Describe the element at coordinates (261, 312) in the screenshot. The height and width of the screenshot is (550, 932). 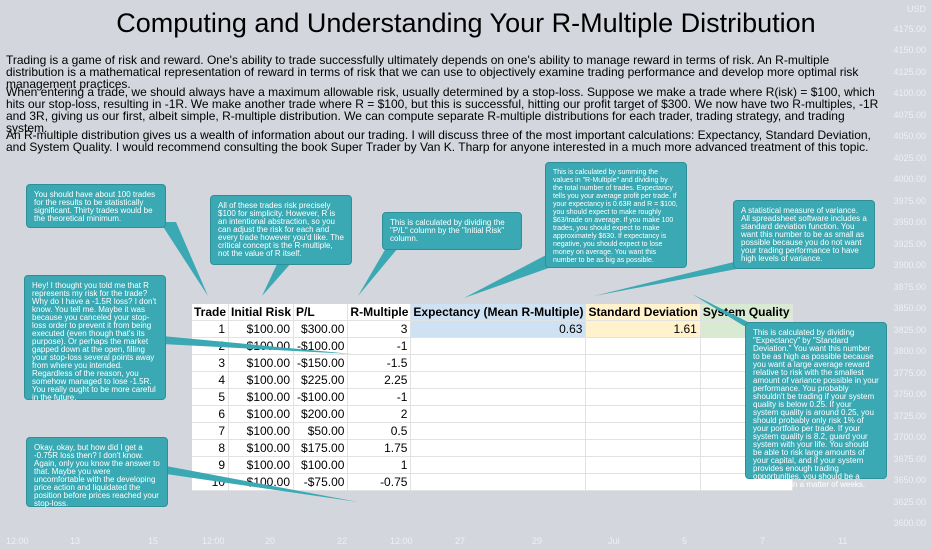
I see `header-initial-risk: Initial Risk` at that location.